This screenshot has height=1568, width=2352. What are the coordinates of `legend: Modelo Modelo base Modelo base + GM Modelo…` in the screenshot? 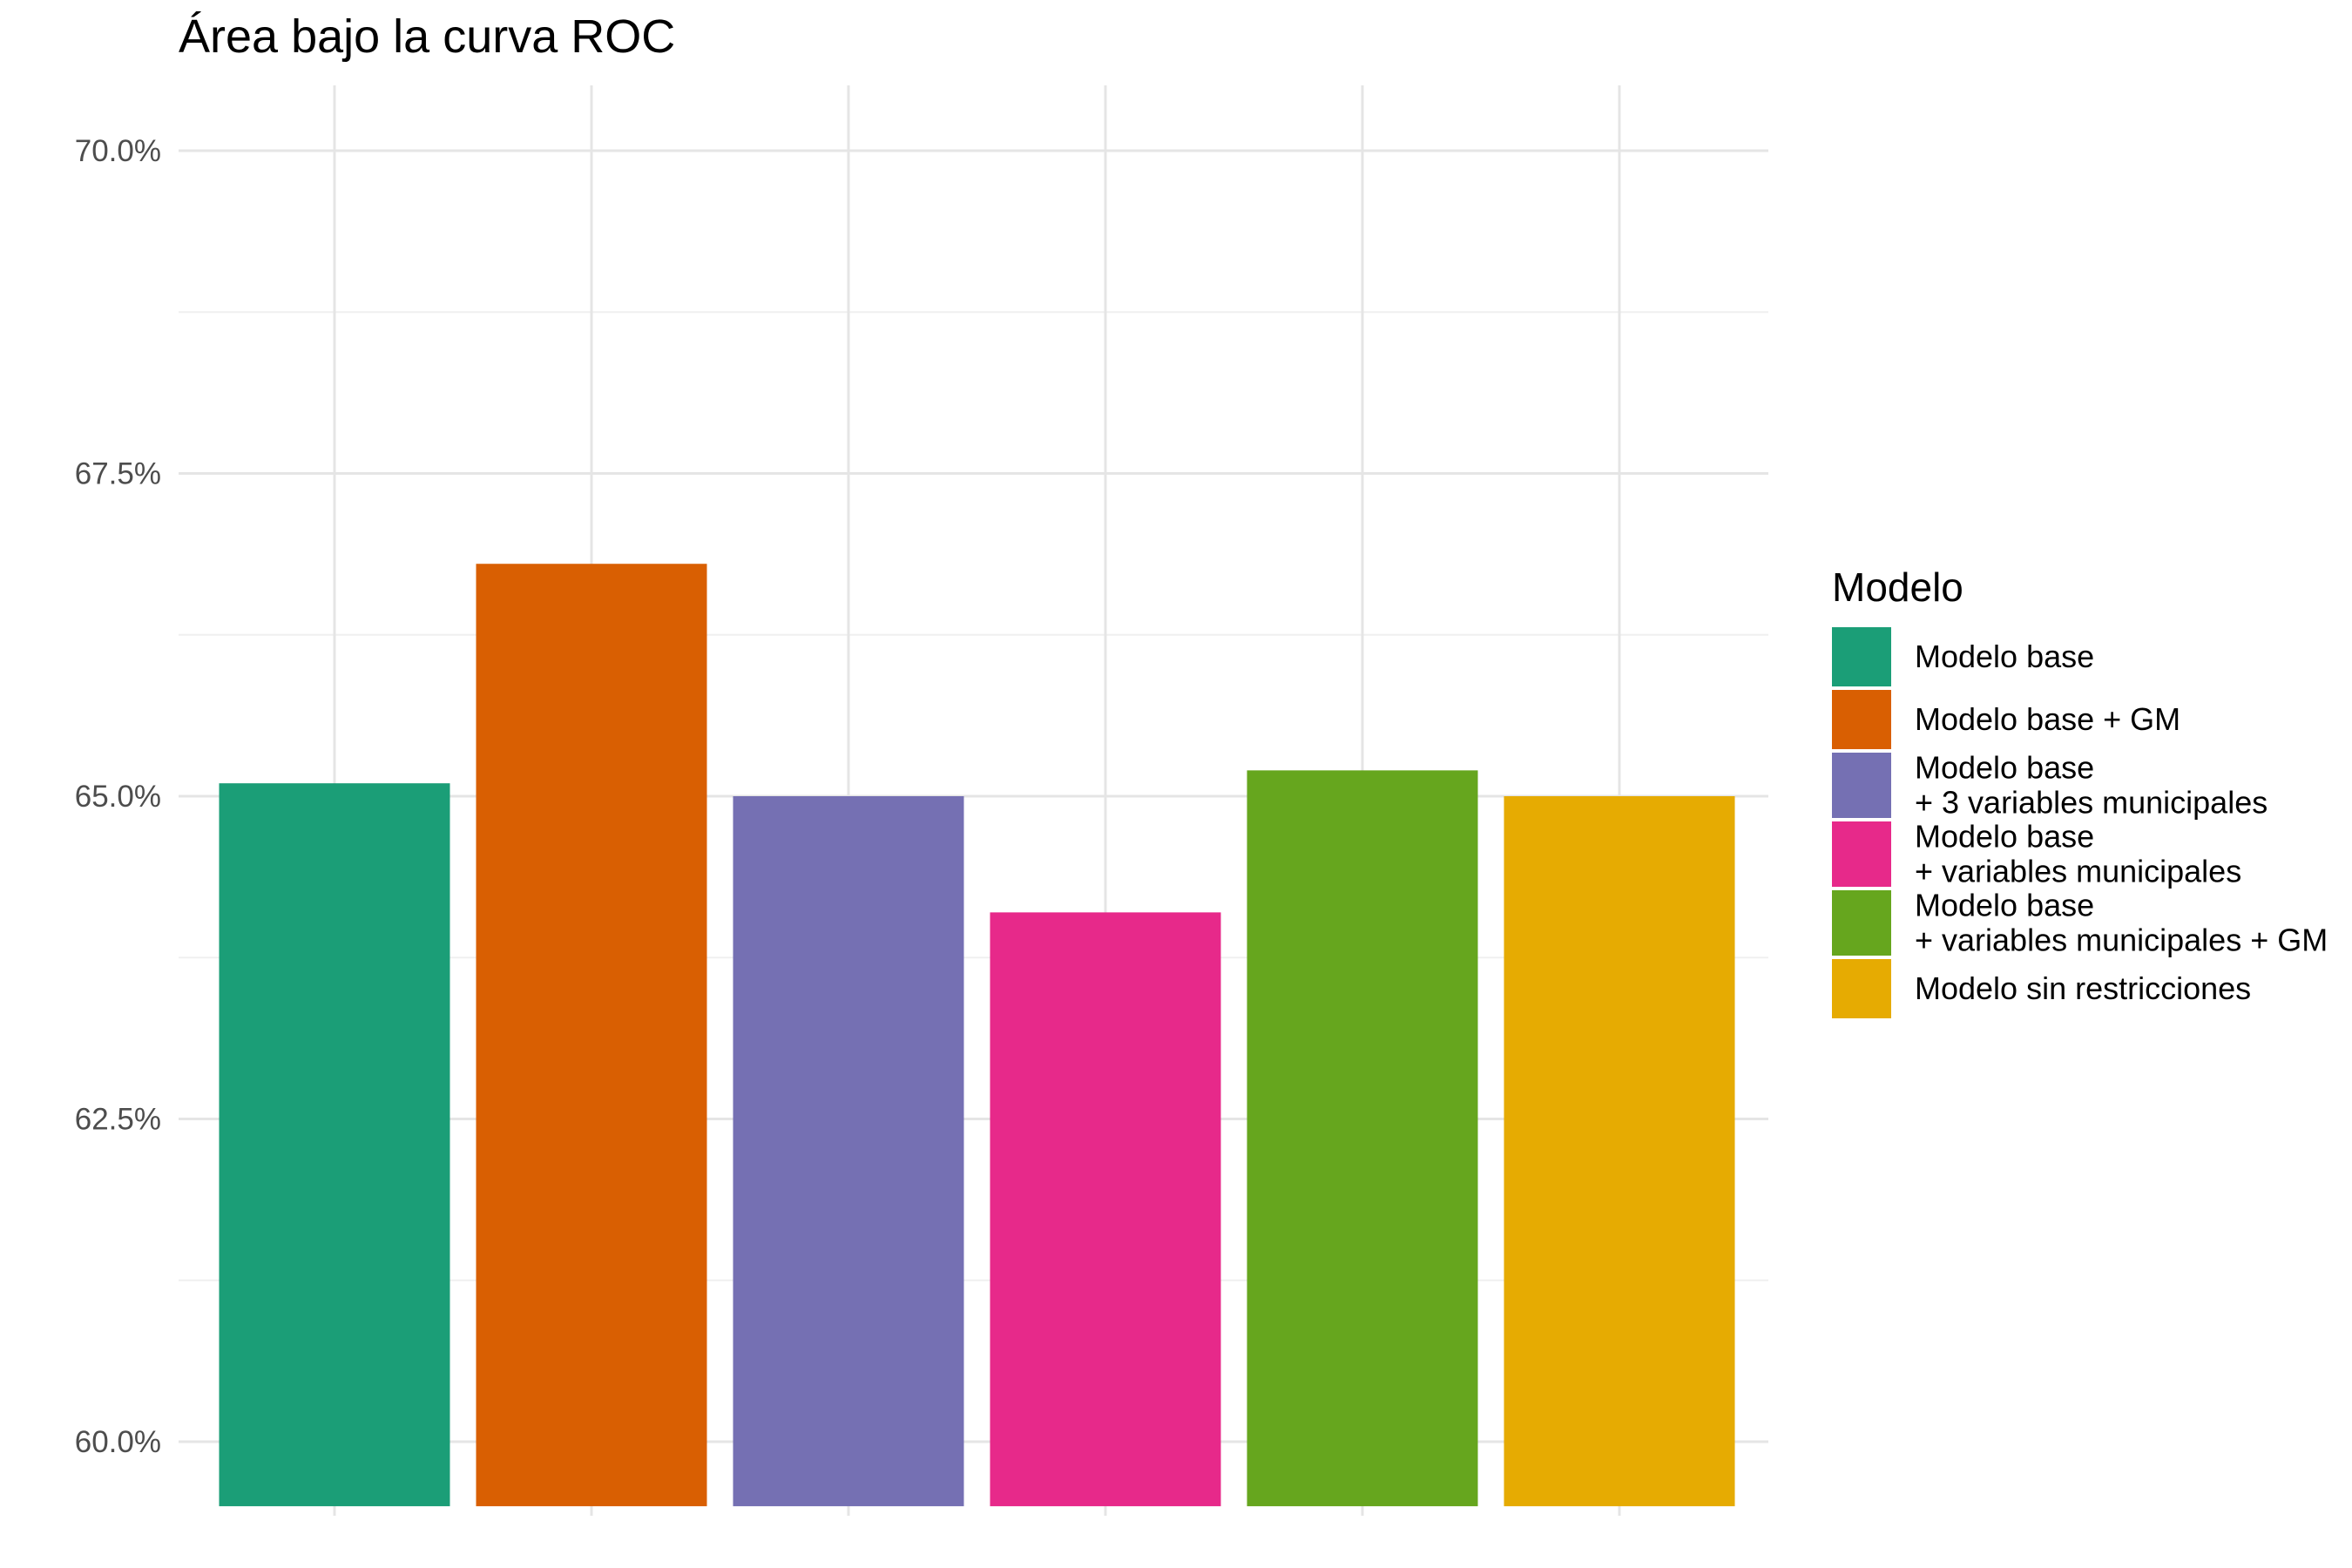 It's located at (2080, 791).